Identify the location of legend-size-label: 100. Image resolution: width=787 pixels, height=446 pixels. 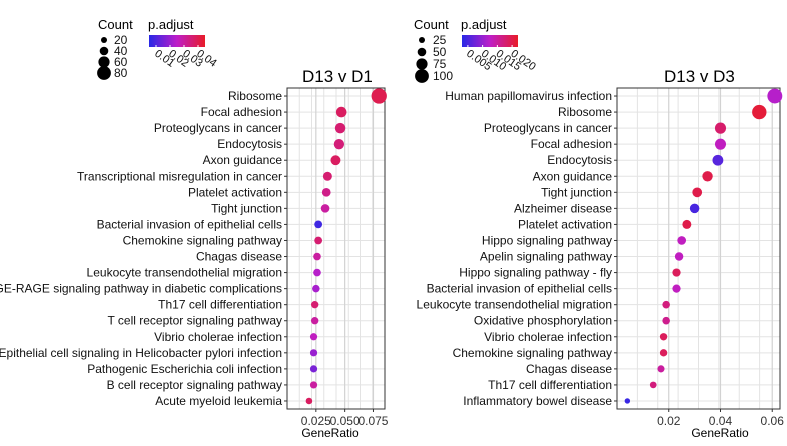
(443, 76).